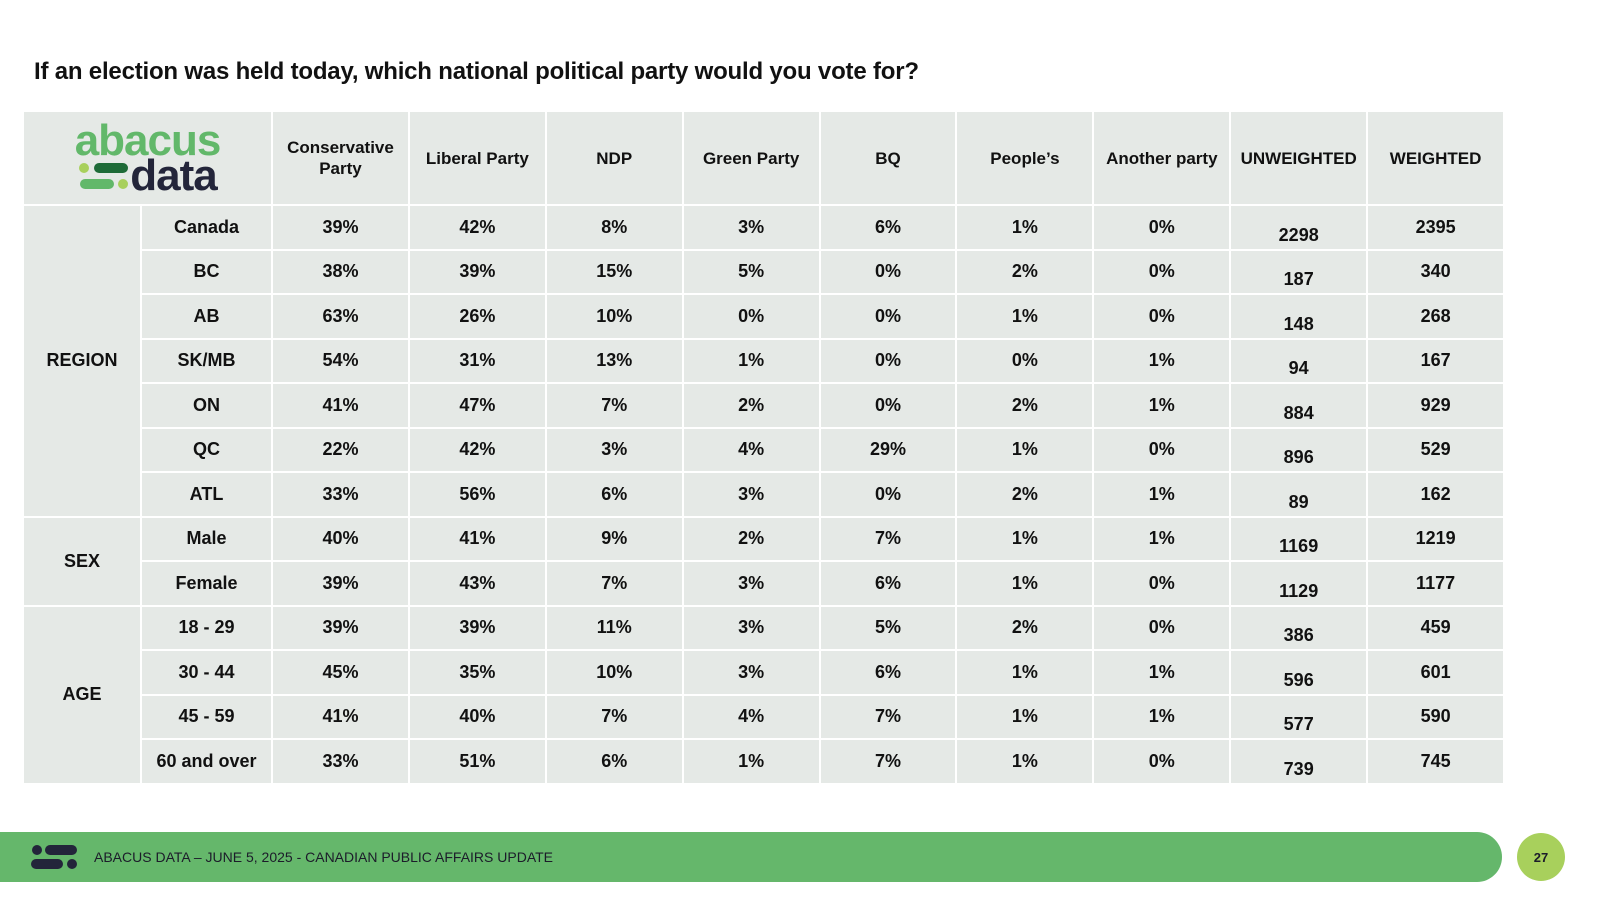 The image size is (1600, 900). I want to click on logo-text-data: data, so click(173, 175).